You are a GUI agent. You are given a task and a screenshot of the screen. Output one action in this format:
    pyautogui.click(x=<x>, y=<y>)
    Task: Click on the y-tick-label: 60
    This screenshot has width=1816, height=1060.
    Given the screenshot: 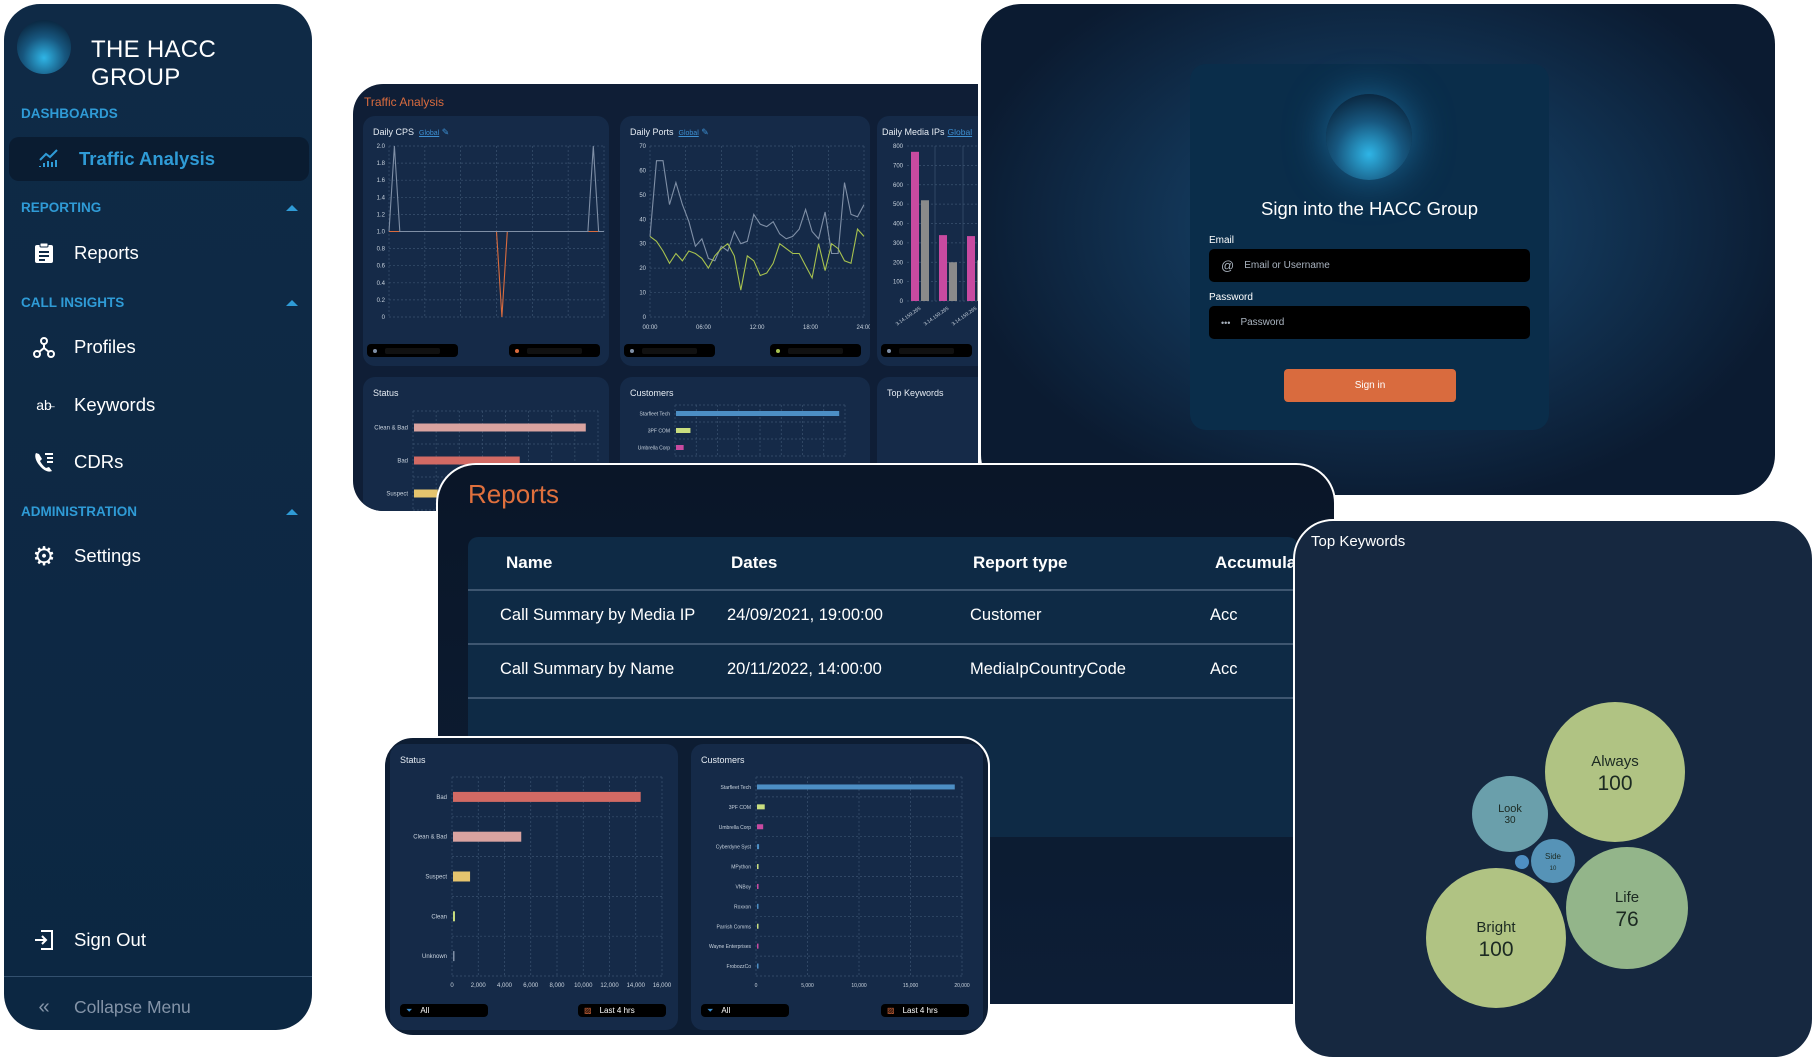 What is the action you would take?
    pyautogui.click(x=642, y=171)
    